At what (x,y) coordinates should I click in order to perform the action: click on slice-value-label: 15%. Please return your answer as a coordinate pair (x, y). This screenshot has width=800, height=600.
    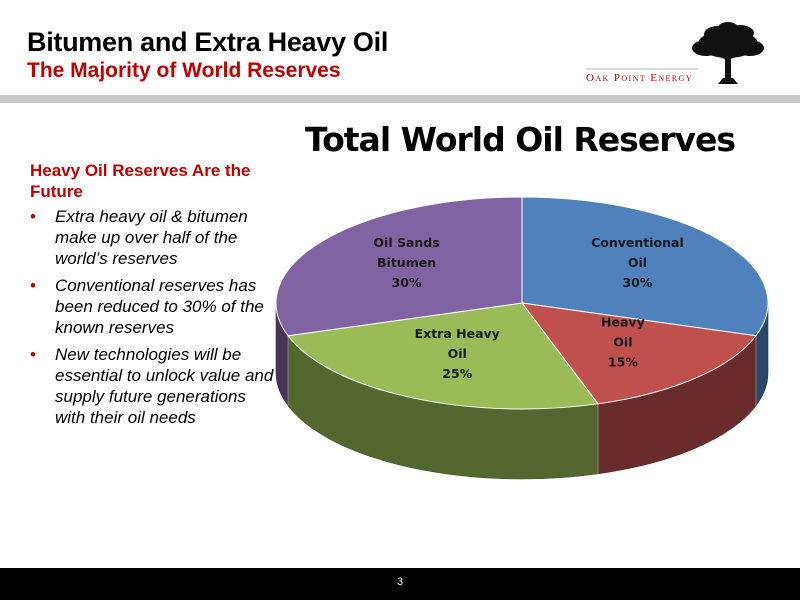
    Looking at the image, I should click on (623, 361).